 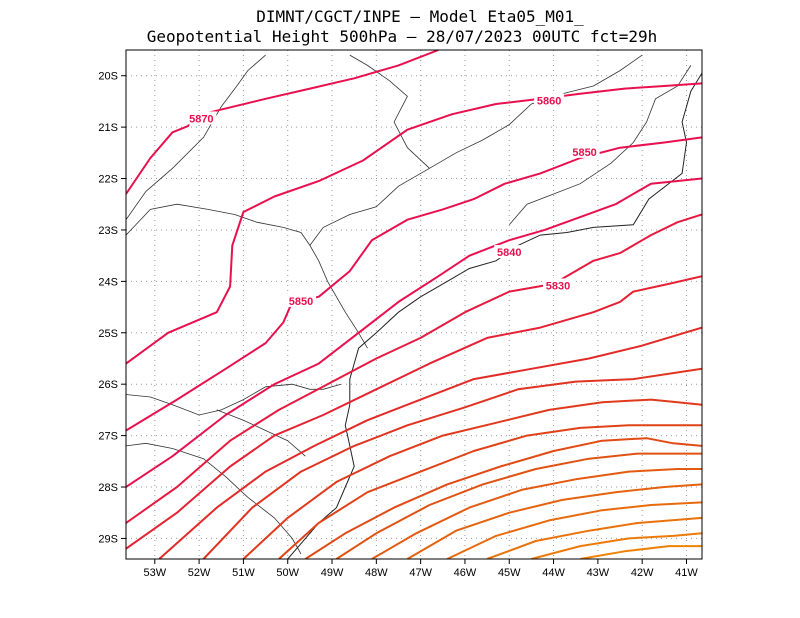 What do you see at coordinates (108, 282) in the screenshot?
I see `lat-tick-label: 24S` at bounding box center [108, 282].